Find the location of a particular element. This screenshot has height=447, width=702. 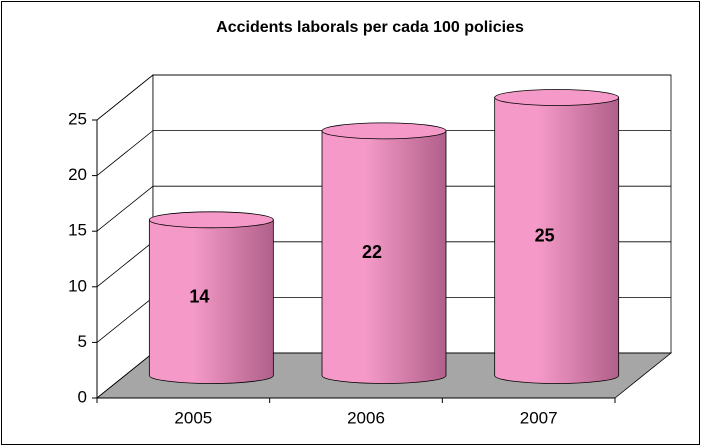

value-label: 22 is located at coordinates (372, 252).